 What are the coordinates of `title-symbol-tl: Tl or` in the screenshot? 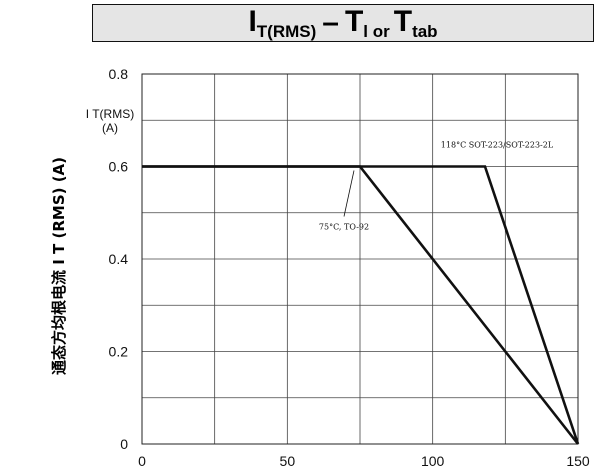 It's located at (367, 22).